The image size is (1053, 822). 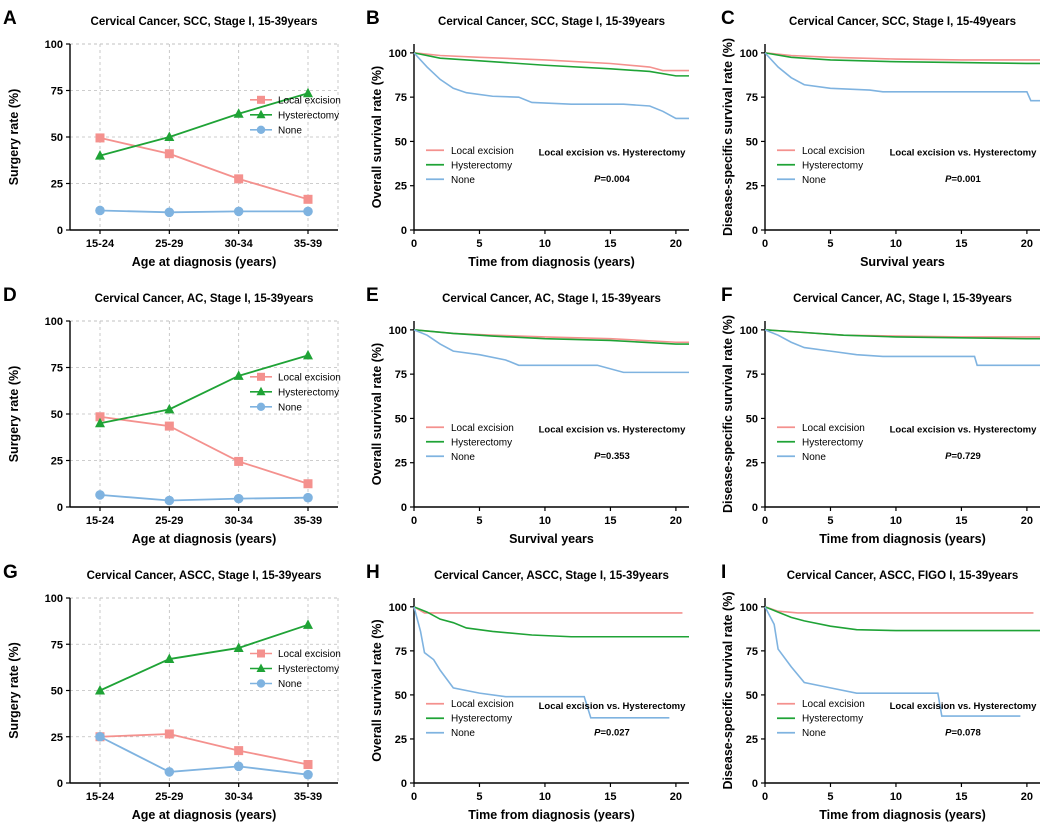 I want to click on p-value: =0.027, so click(x=615, y=732).